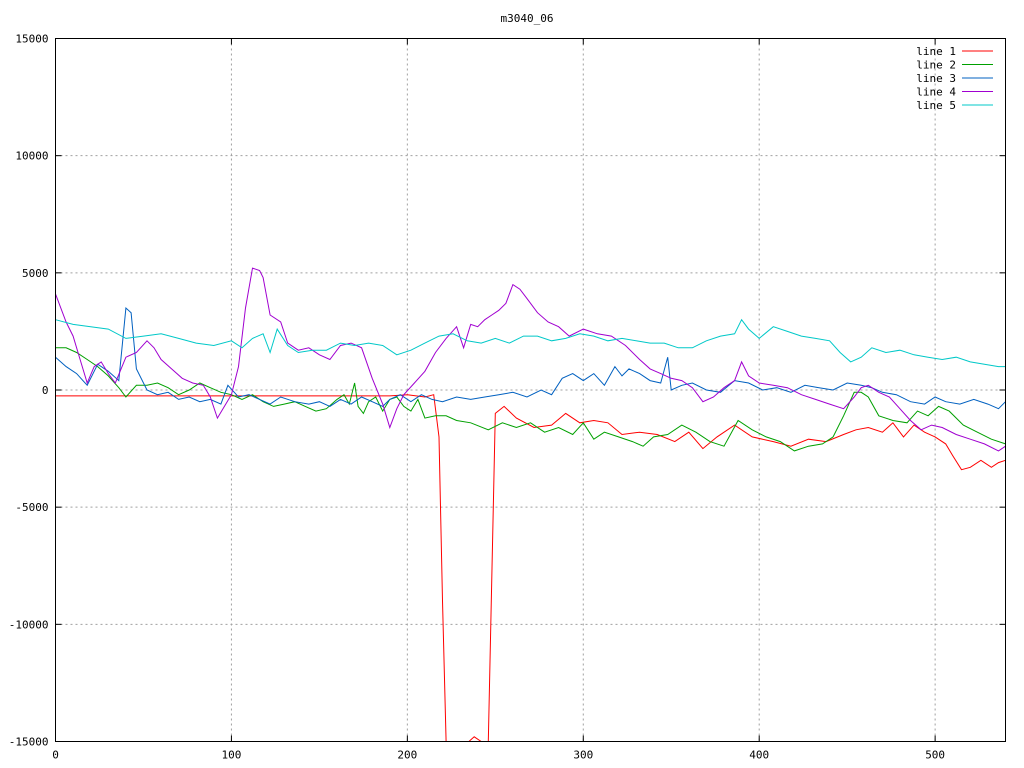  What do you see at coordinates (45, 390) in the screenshot?
I see `y-tick-label: 0` at bounding box center [45, 390].